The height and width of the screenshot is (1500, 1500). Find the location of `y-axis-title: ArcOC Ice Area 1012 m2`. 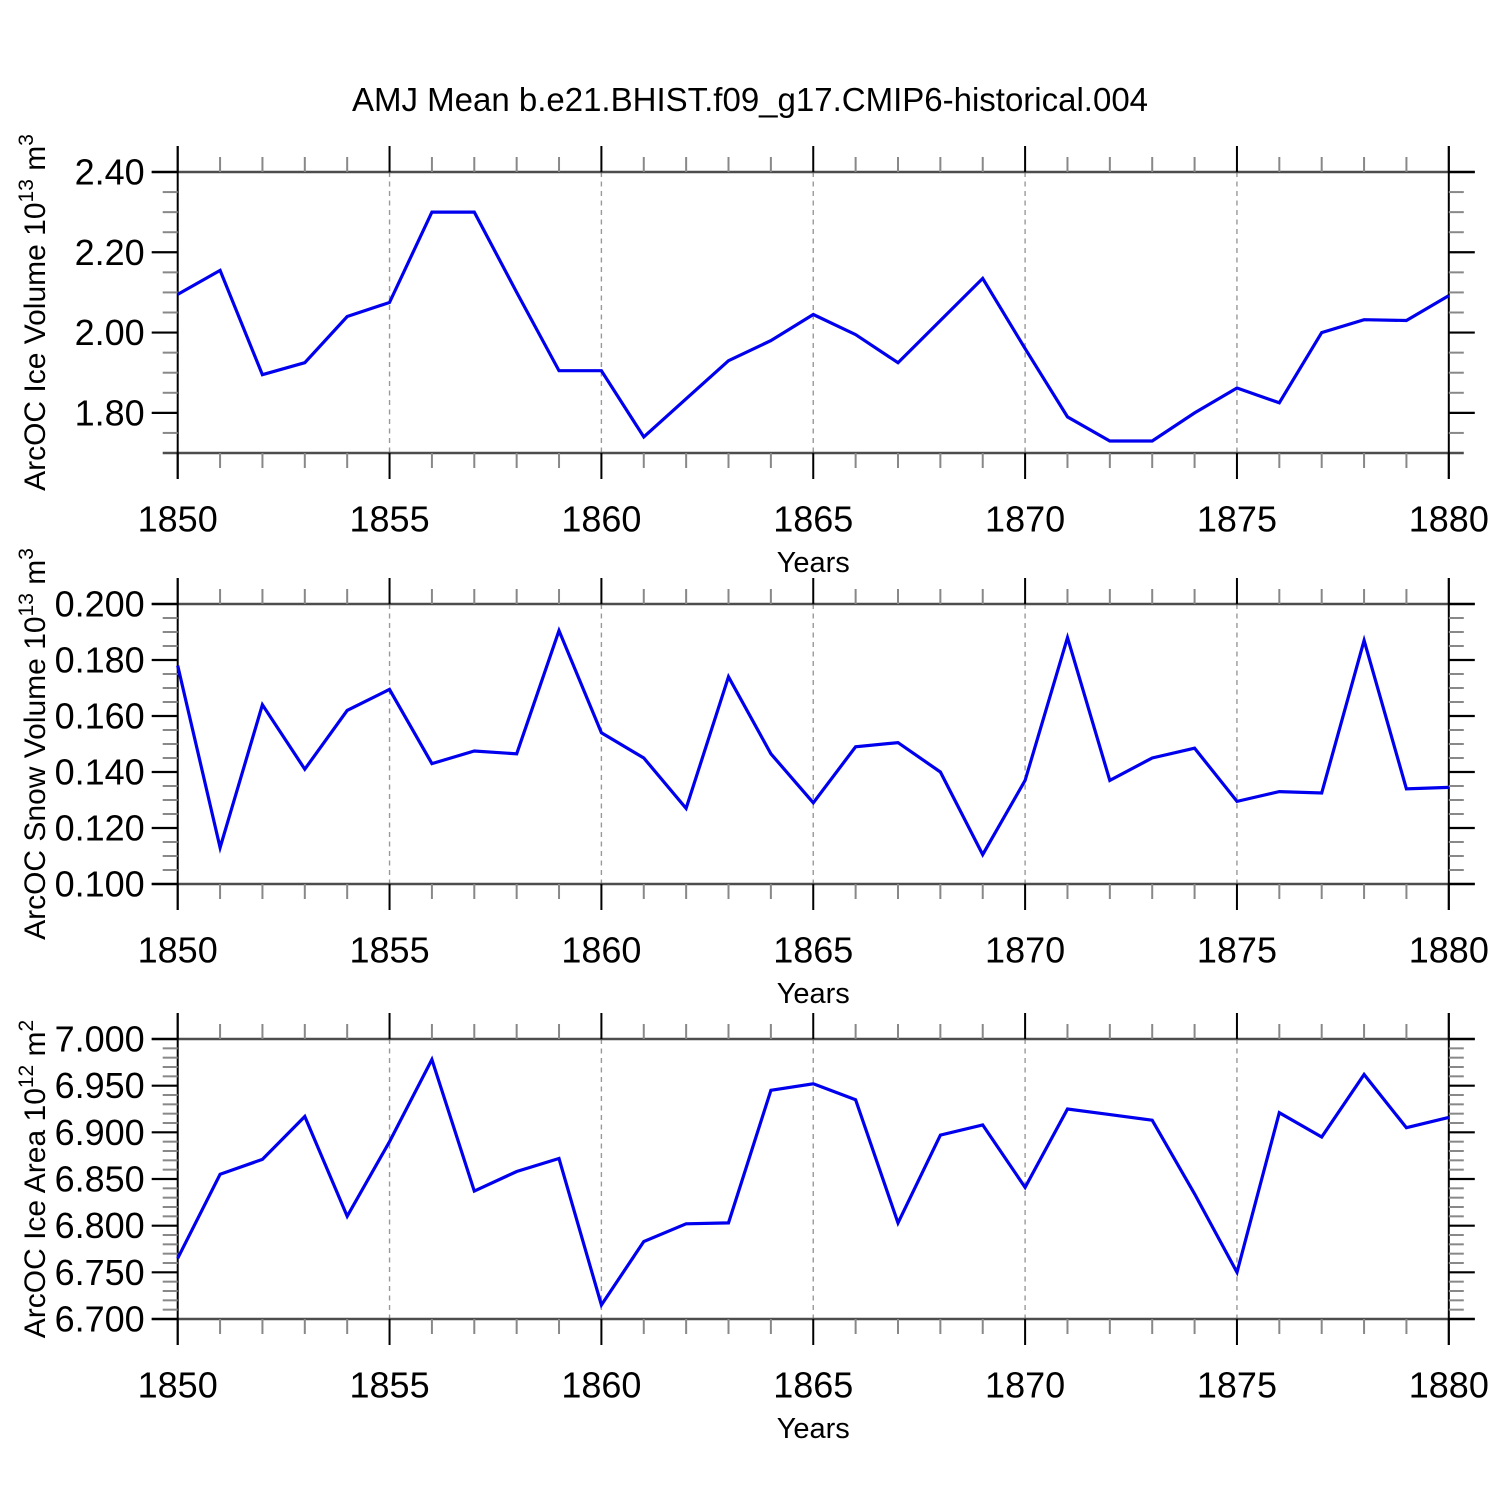

y-axis-title: ArcOC Ice Area 1012 m2 is located at coordinates (33, 1179).